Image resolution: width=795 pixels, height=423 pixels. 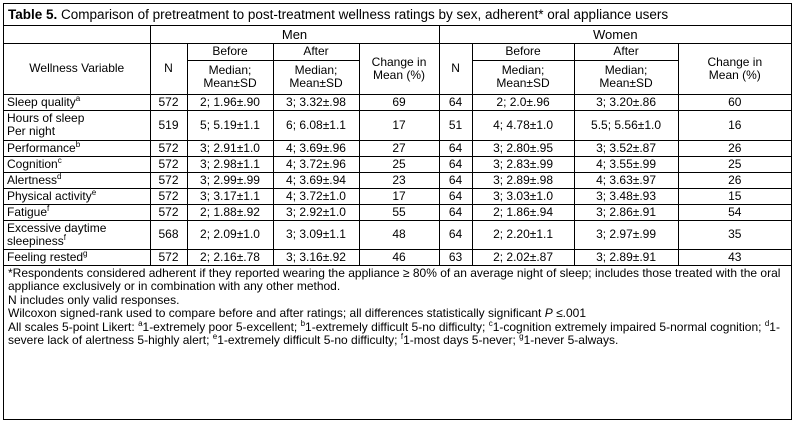 I want to click on men-after-cell: 3; 2.92±1.0, so click(x=316, y=212).